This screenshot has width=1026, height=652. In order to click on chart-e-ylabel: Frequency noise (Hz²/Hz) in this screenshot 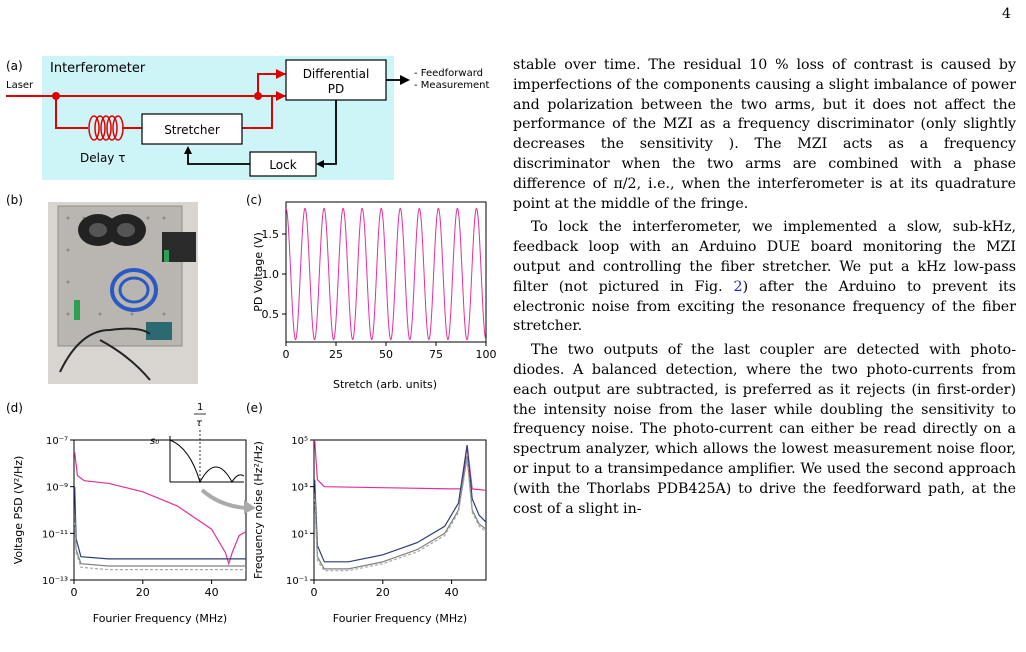, I will do `click(258, 510)`.